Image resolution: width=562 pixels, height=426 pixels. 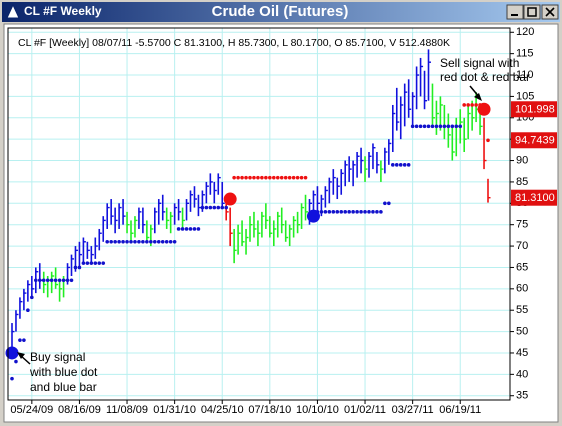 I want to click on annotation-text: red dot & red bar, so click(x=485, y=77).